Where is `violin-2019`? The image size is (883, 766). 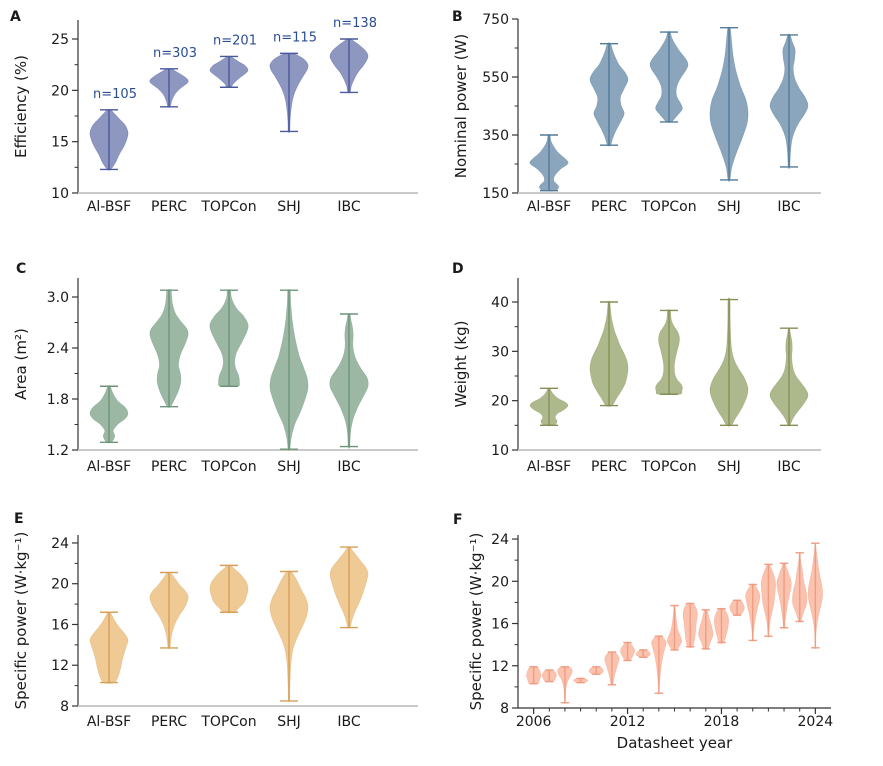 violin-2019 is located at coordinates (737, 608).